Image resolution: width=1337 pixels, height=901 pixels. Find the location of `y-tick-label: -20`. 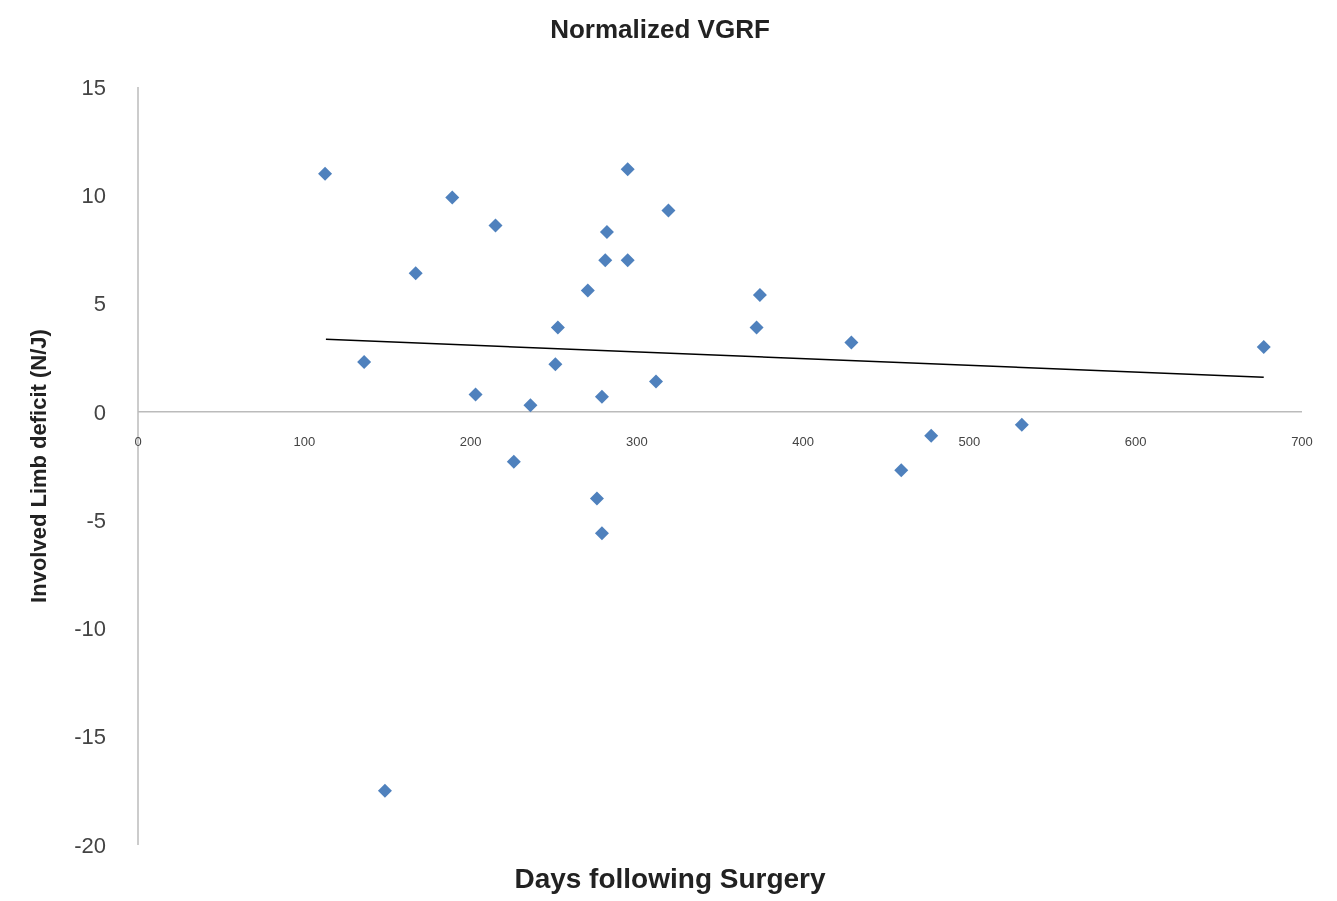

y-tick-label: -20 is located at coordinates (90, 845).